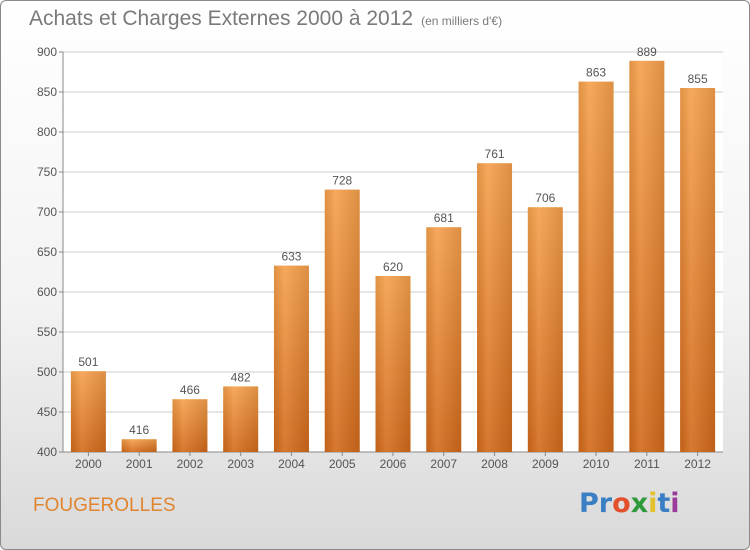  Describe the element at coordinates (342, 464) in the screenshot. I see `x-tick-label: 2005` at that location.